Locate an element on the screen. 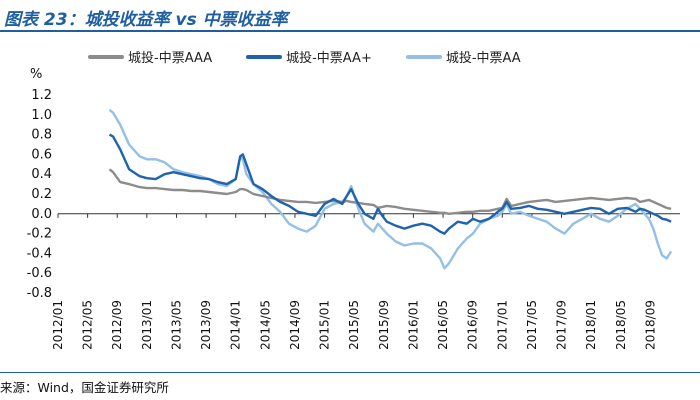 The height and width of the screenshot is (400, 700). legend-item-aaa: 城投-中票AAA is located at coordinates (150, 56).